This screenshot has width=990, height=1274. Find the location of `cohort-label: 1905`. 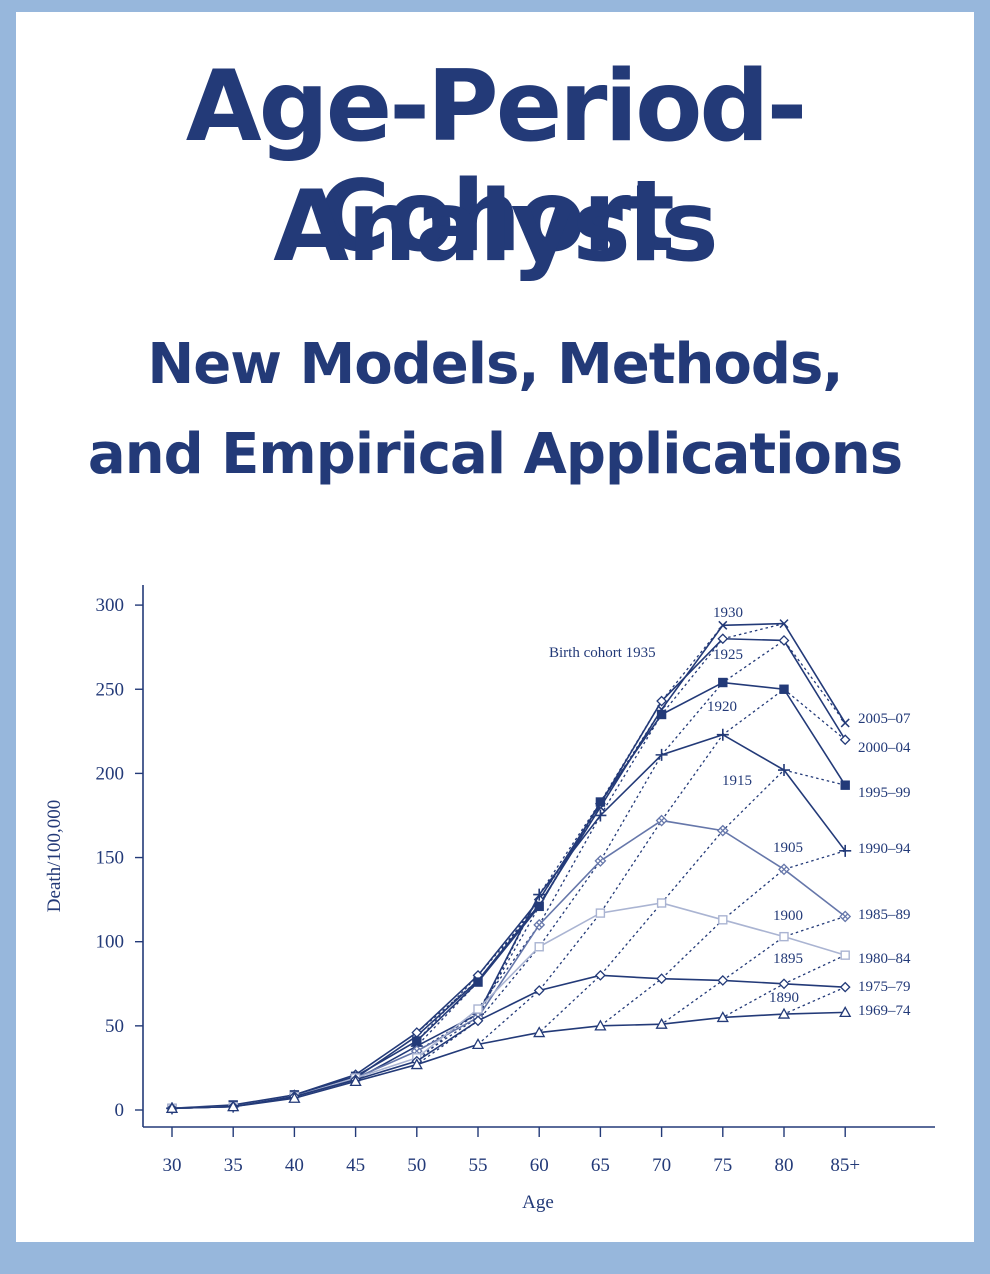

cohort-label: 1905 is located at coordinates (788, 848).